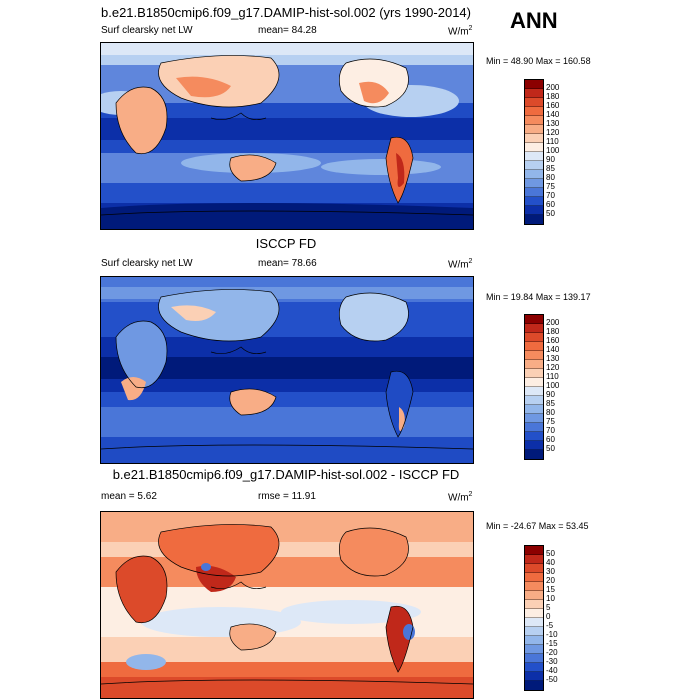 Image resolution: width=700 pixels, height=700 pixels. Describe the element at coordinates (460, 264) in the screenshot. I see `panel2-units: W/m2` at that location.